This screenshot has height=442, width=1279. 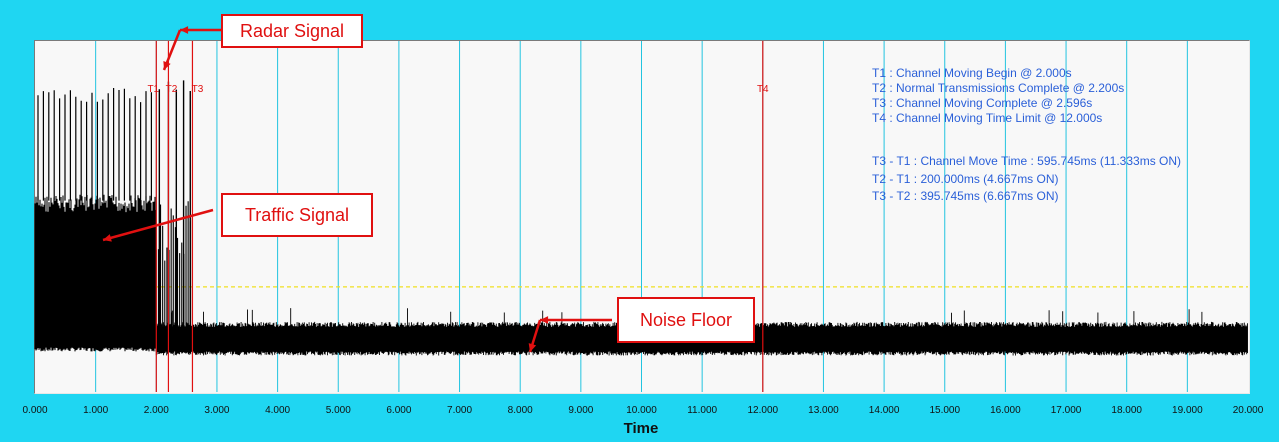 I want to click on x-tick-label: 15.000, so click(x=944, y=410).